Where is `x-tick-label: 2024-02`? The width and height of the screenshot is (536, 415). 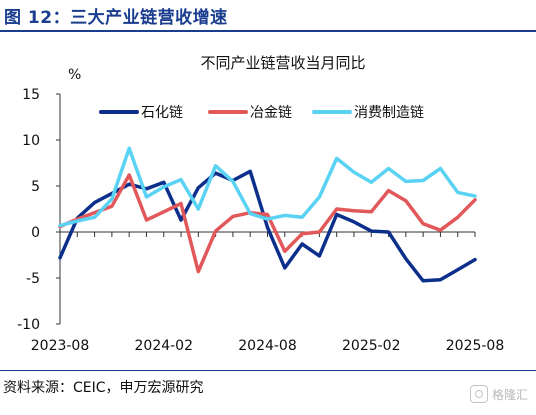 x-tick-label: 2024-02 is located at coordinates (164, 346).